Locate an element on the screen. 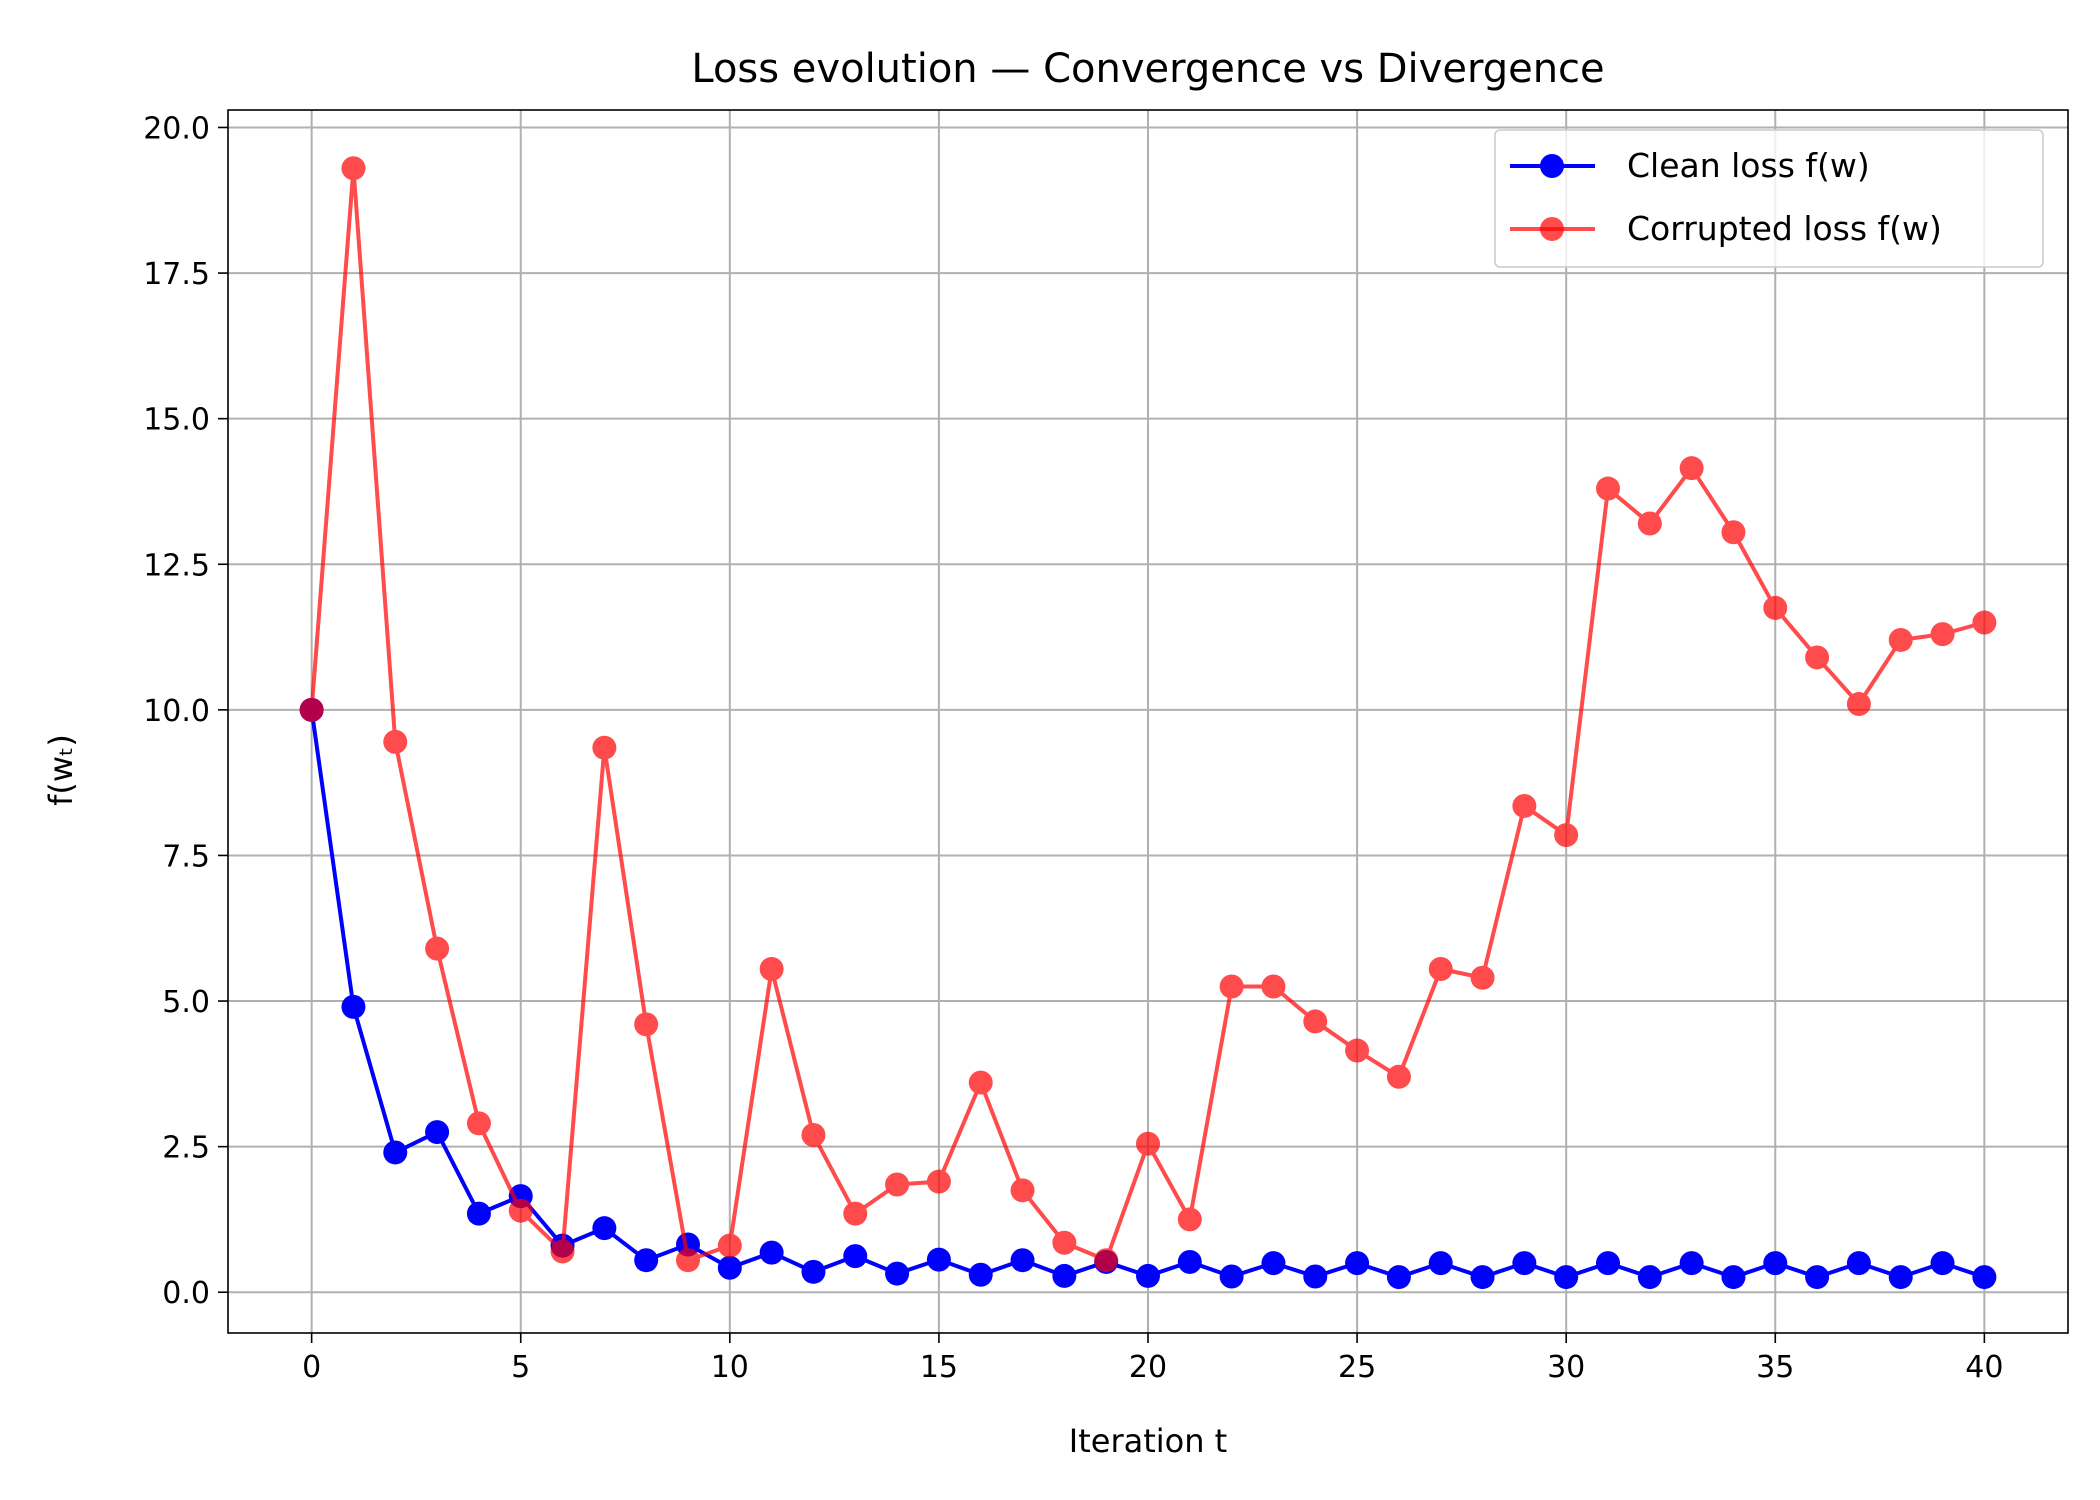 This screenshot has height=1500, width=2100. legend-item-corrupted: Corrupted loss f(w) is located at coordinates (1726, 228).